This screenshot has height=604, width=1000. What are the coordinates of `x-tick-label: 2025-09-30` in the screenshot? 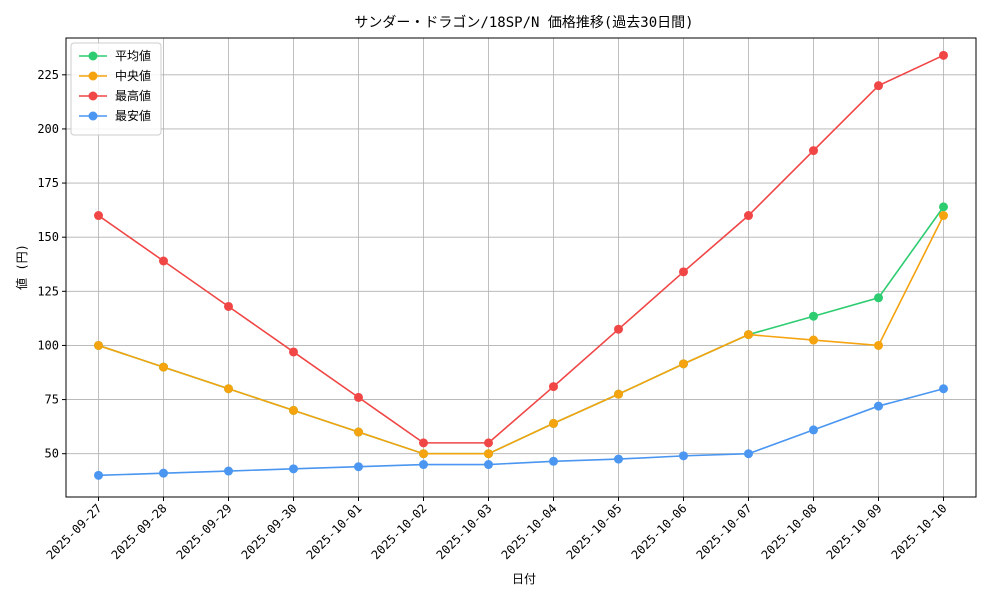 It's located at (269, 531).